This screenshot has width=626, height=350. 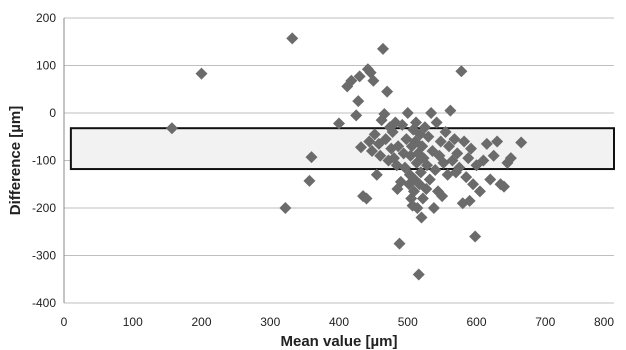 What do you see at coordinates (44, 208) in the screenshot?
I see `y-tick-label: -200` at bounding box center [44, 208].